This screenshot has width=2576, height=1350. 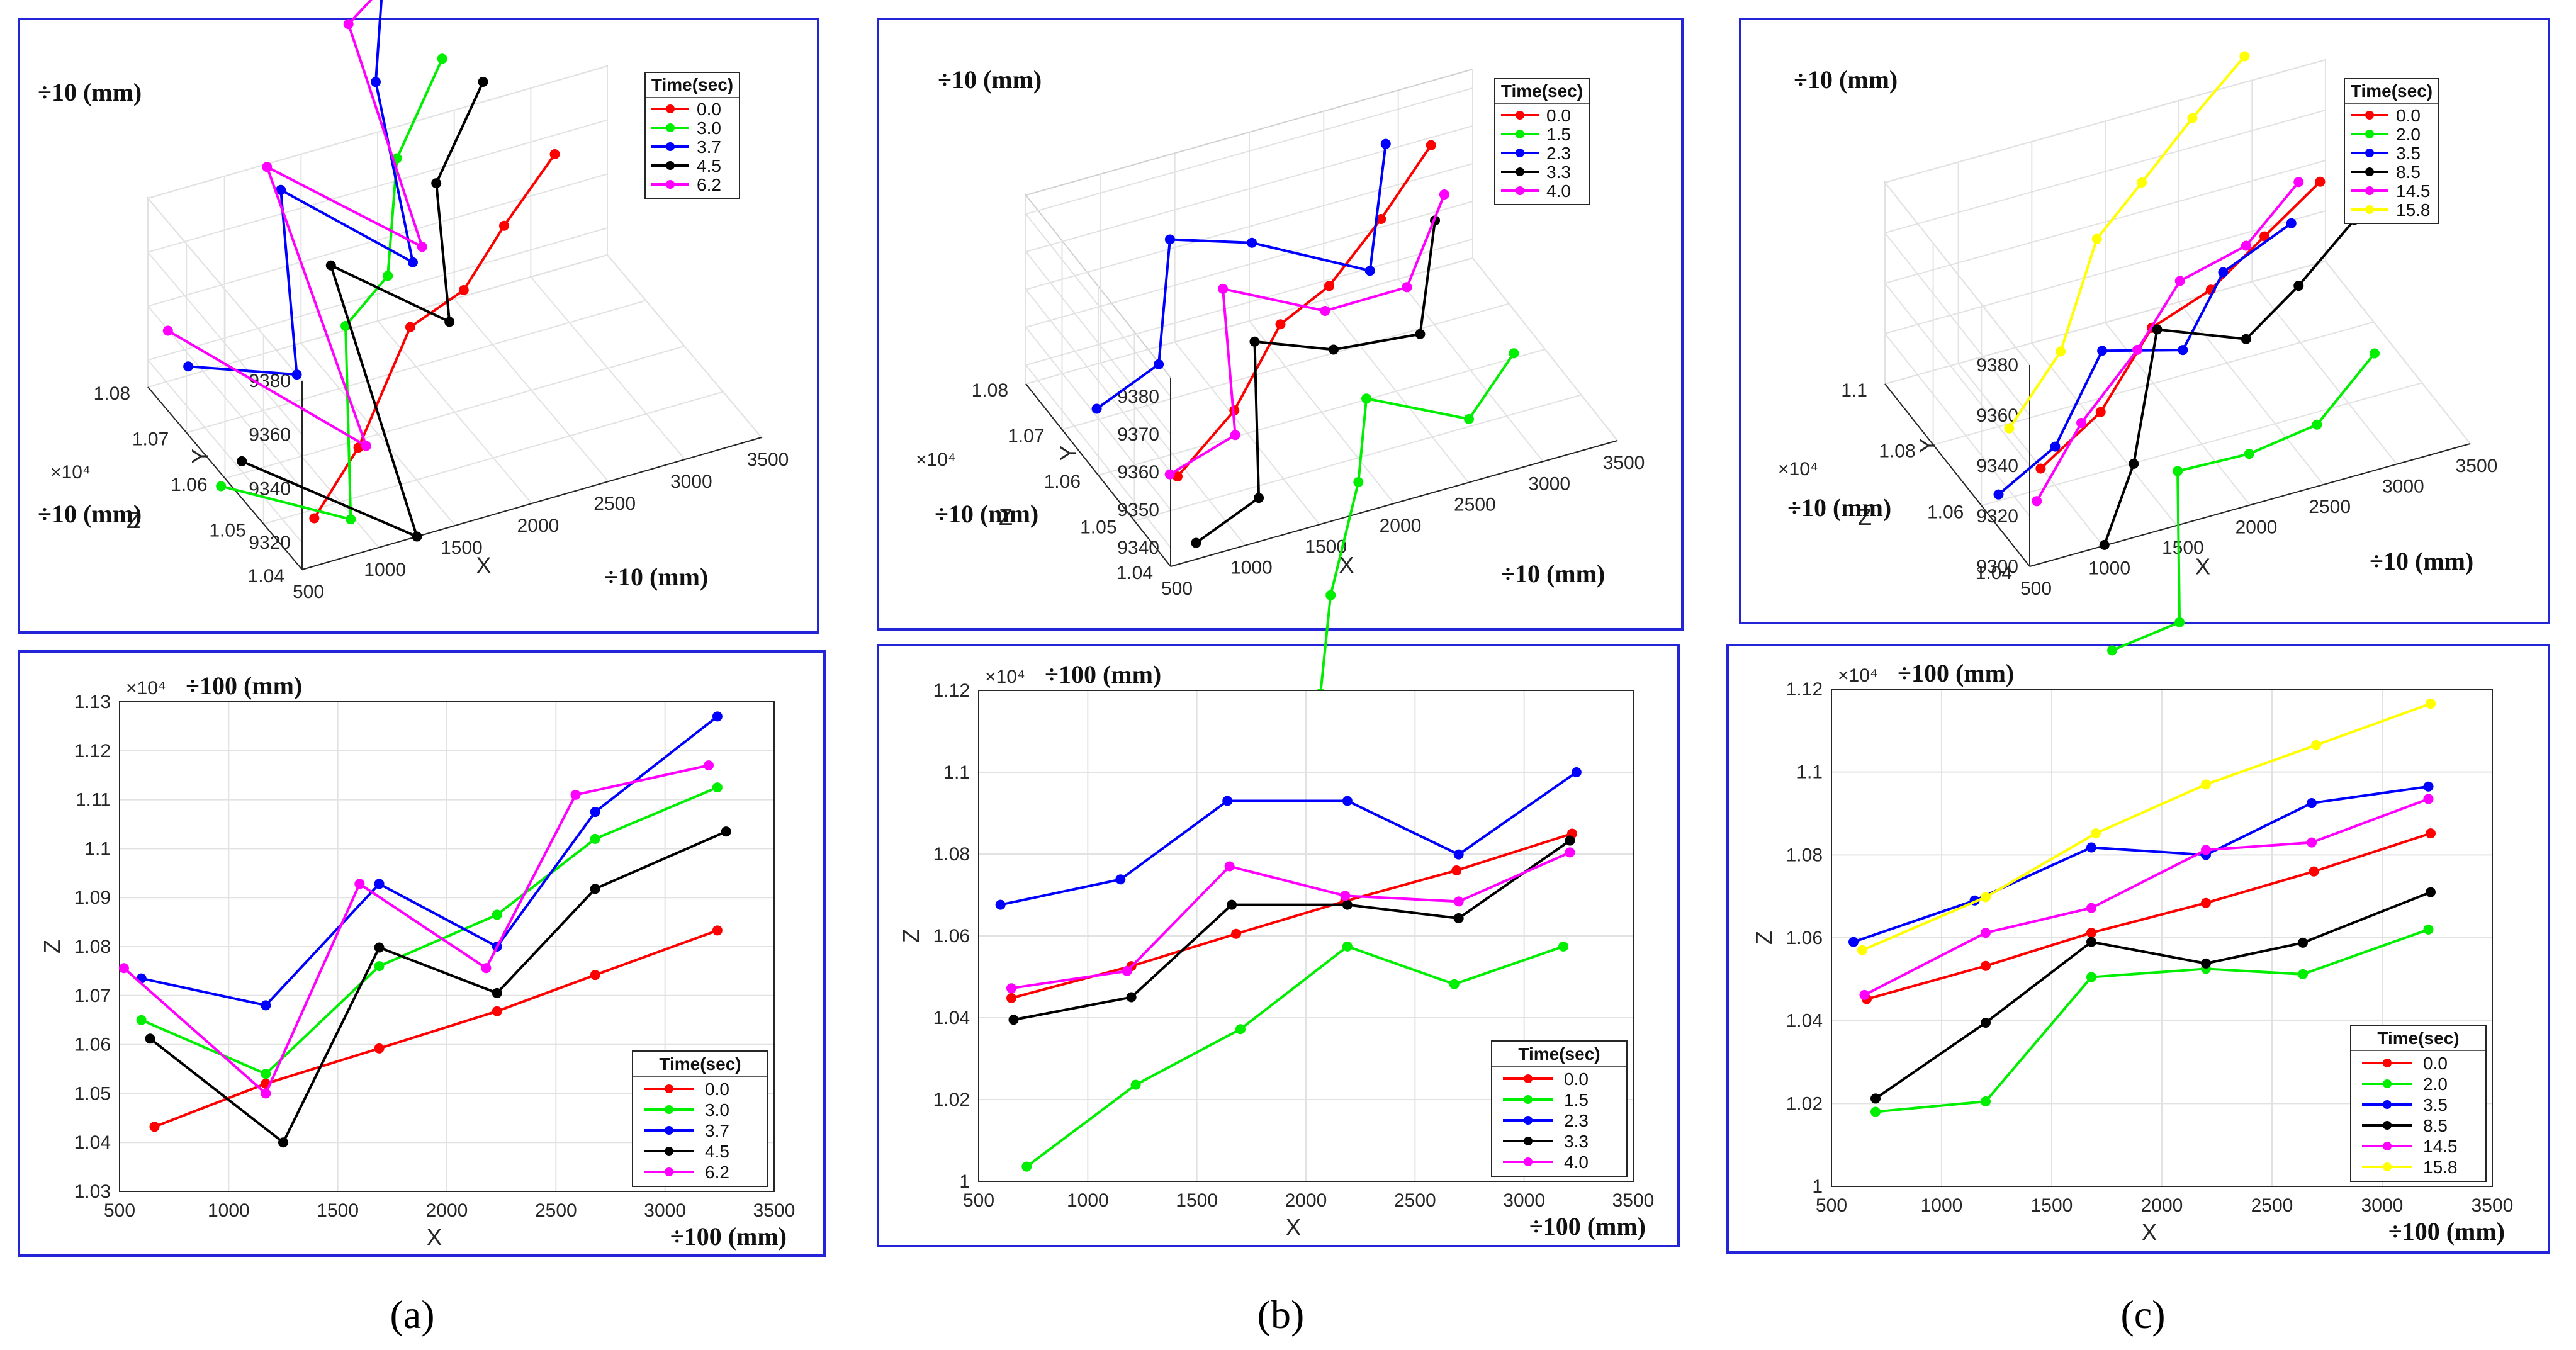 What do you see at coordinates (2408, 134) in the screenshot?
I see `legend-entry-label: 2.0` at bounding box center [2408, 134].